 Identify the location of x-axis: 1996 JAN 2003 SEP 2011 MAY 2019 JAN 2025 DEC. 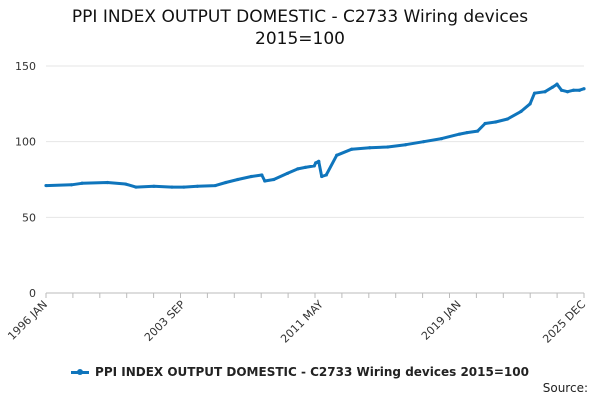
(296, 319).